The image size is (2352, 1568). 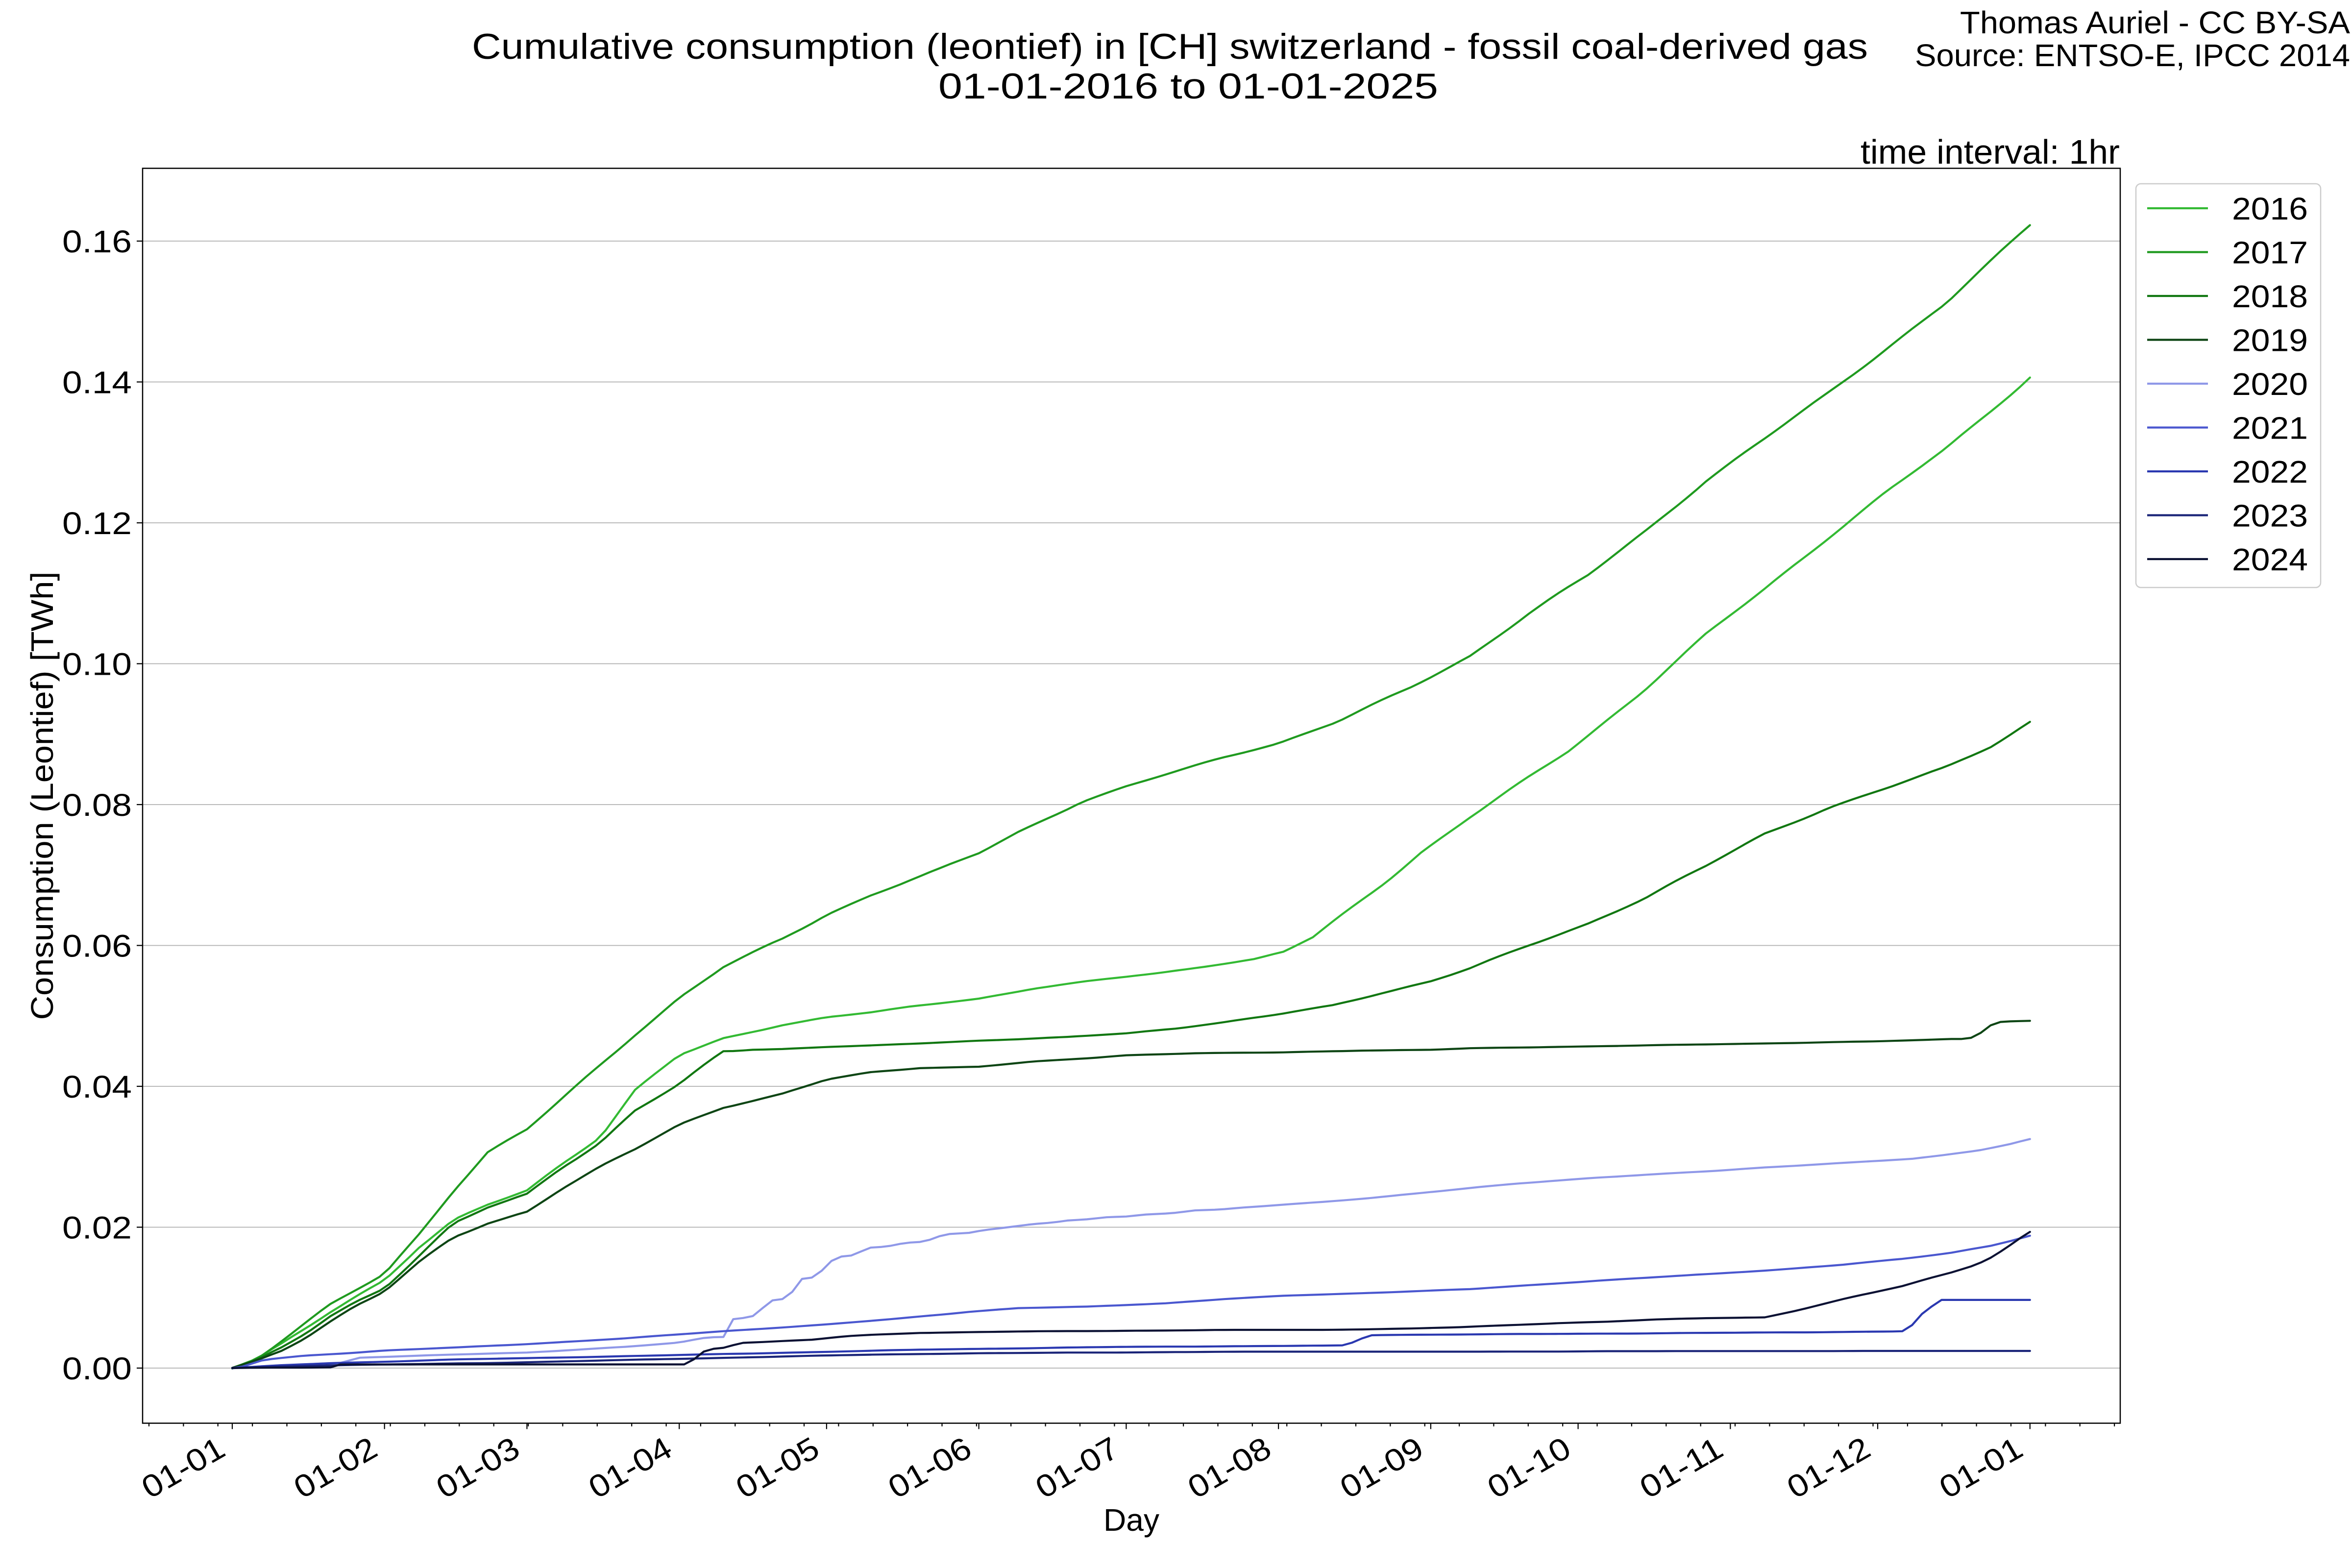 What do you see at coordinates (97, 946) in the screenshot?
I see `svg-text: 0.06` at bounding box center [97, 946].